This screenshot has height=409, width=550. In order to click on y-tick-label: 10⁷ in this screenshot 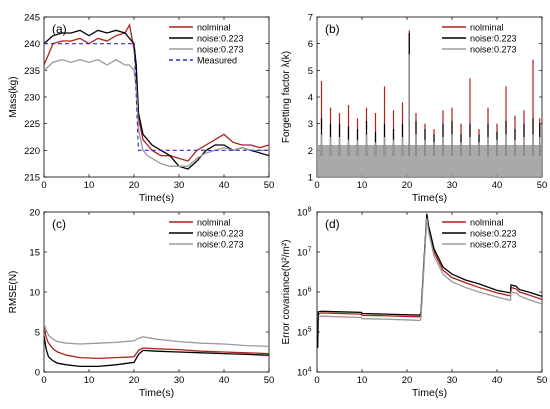, I will do `click(304, 253)`.